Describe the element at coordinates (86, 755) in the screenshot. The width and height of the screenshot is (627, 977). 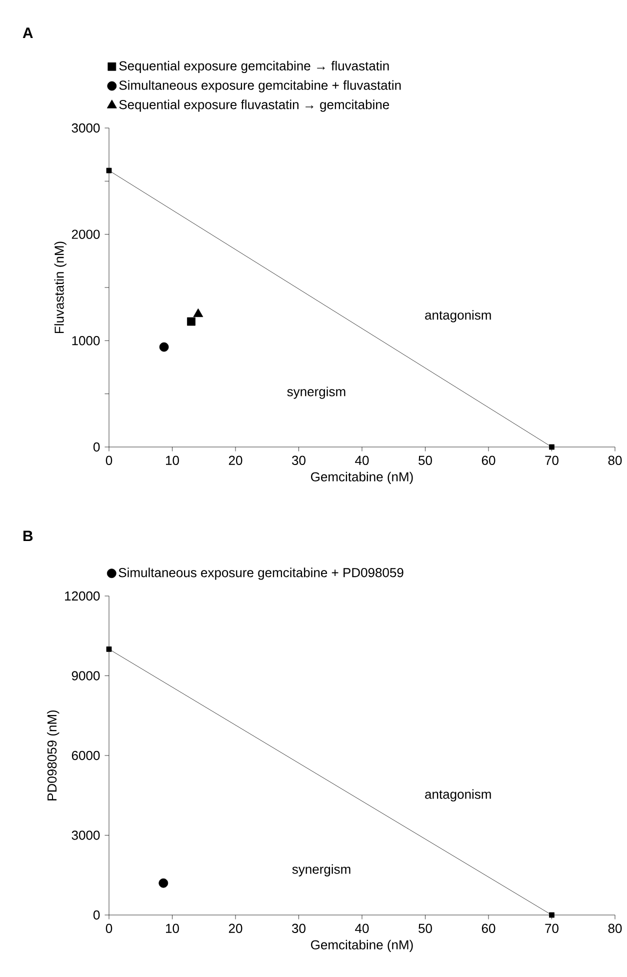
I see `y-tick-label: 6000` at that location.